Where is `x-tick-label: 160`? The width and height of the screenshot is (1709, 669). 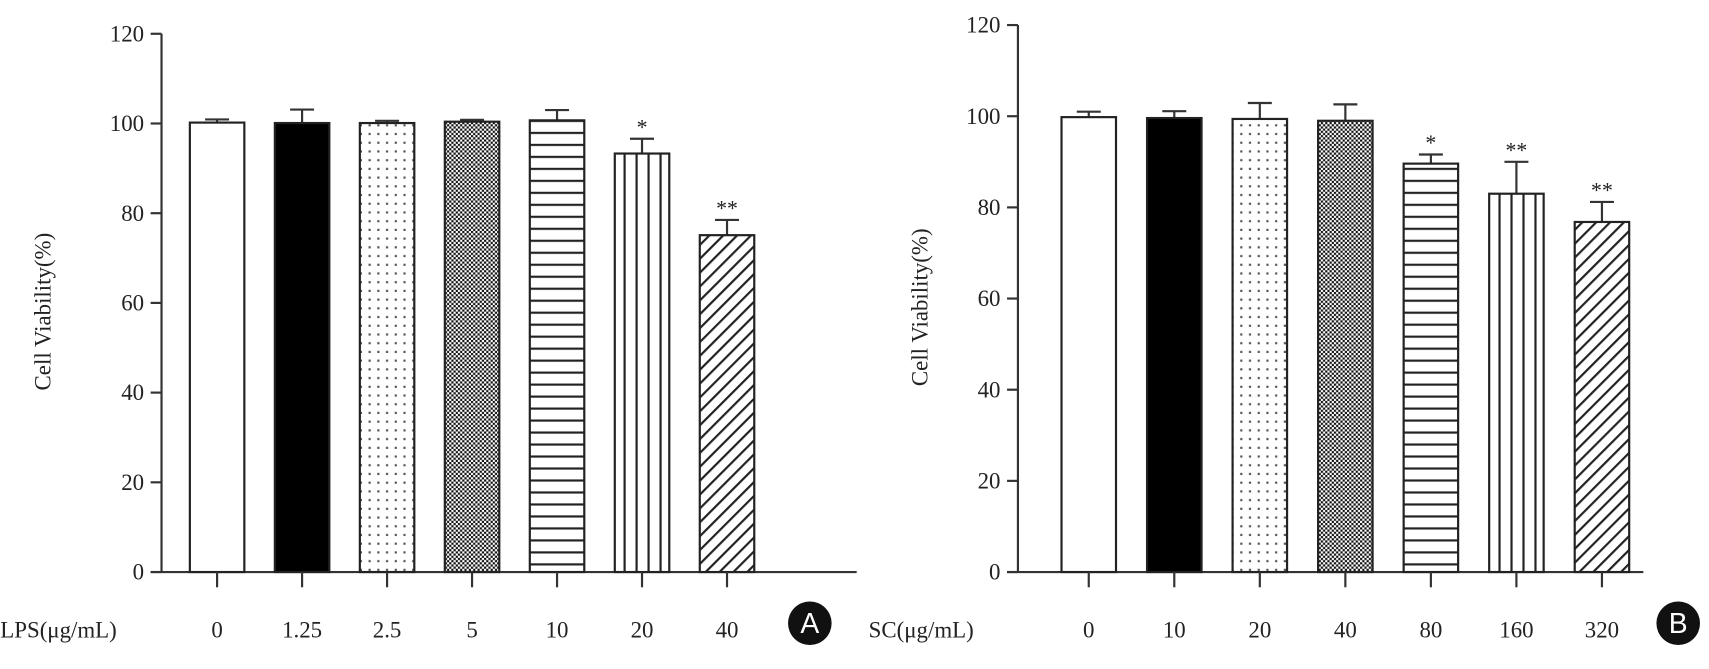 x-tick-label: 160 is located at coordinates (1516, 629).